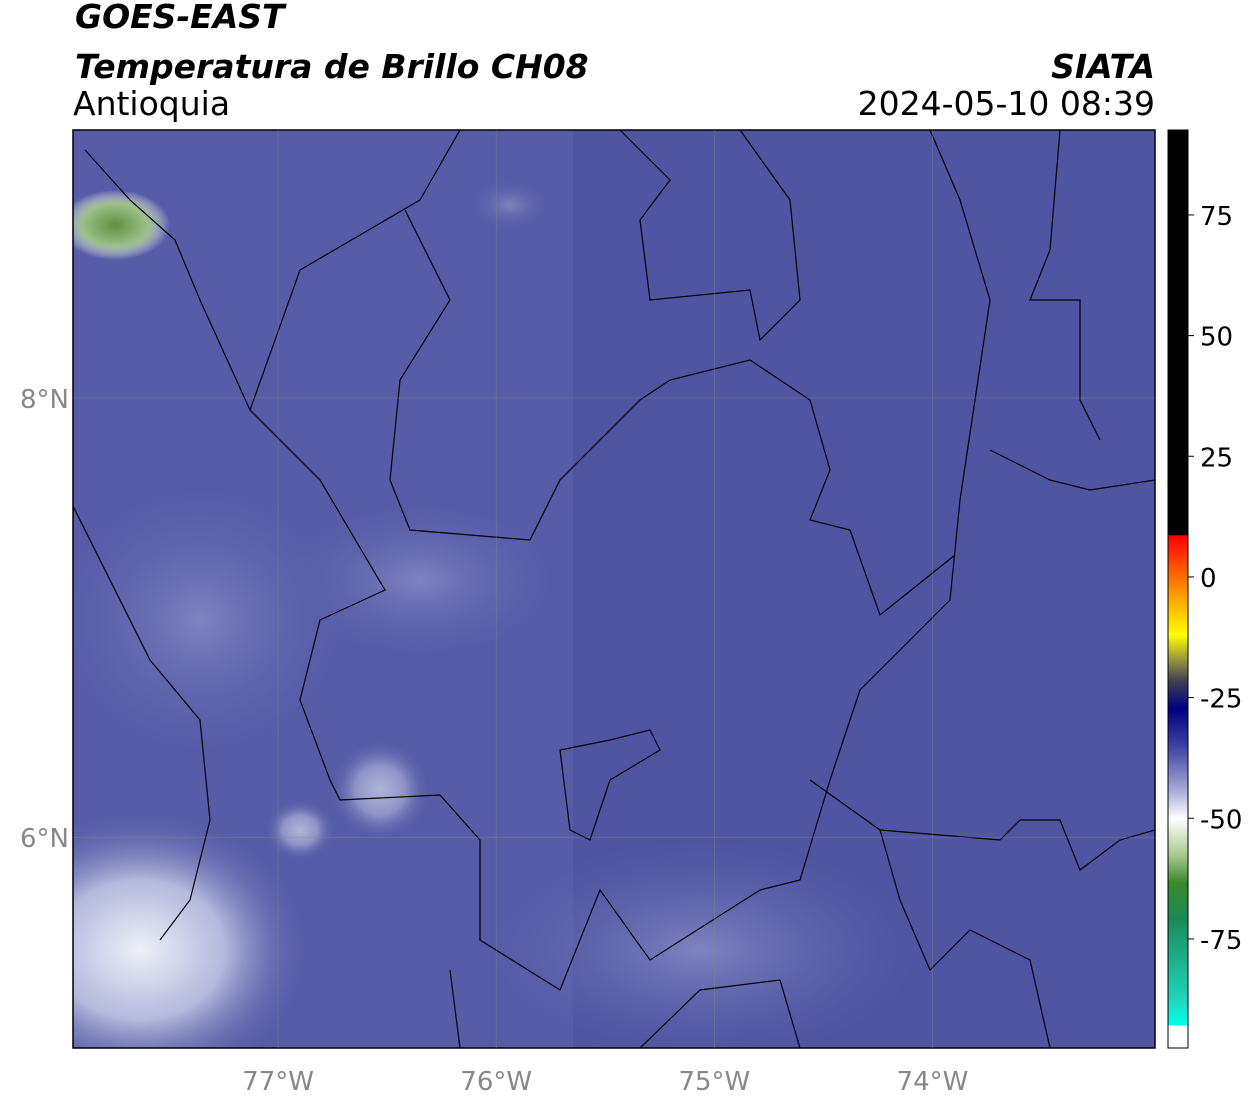 This screenshot has height=1103, width=1252. What do you see at coordinates (181, 18) in the screenshot?
I see `satellite: GOES-EAST` at bounding box center [181, 18].